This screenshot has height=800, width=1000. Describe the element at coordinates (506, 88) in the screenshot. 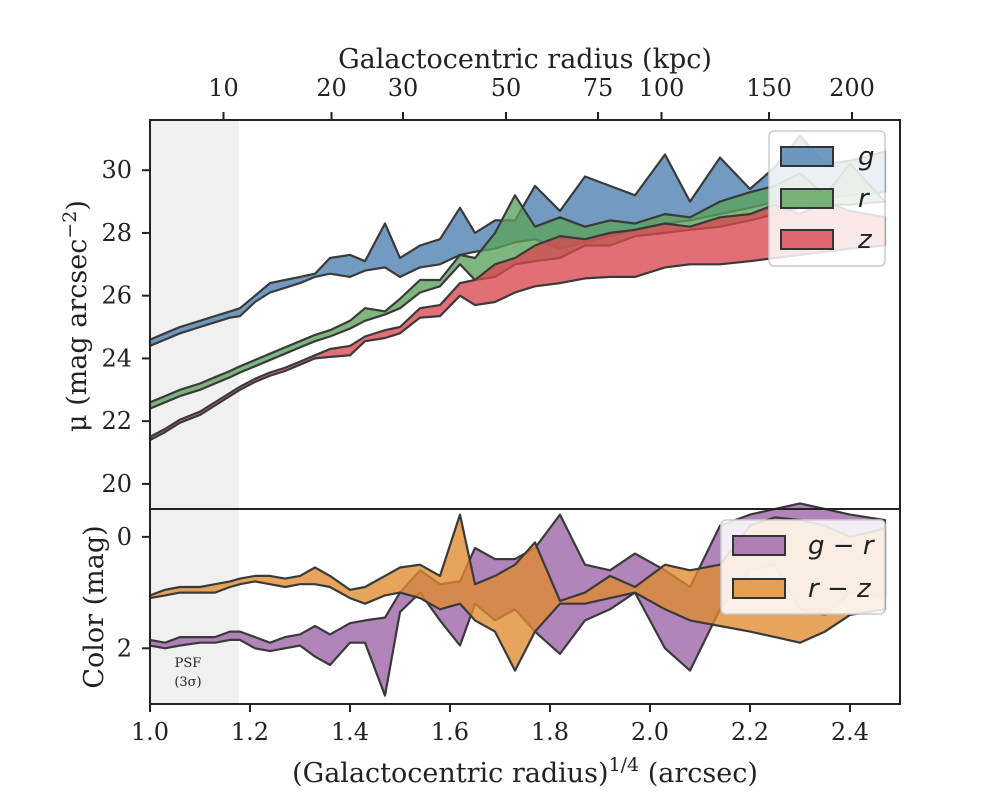

I see `top-tick-label: 50` at that location.